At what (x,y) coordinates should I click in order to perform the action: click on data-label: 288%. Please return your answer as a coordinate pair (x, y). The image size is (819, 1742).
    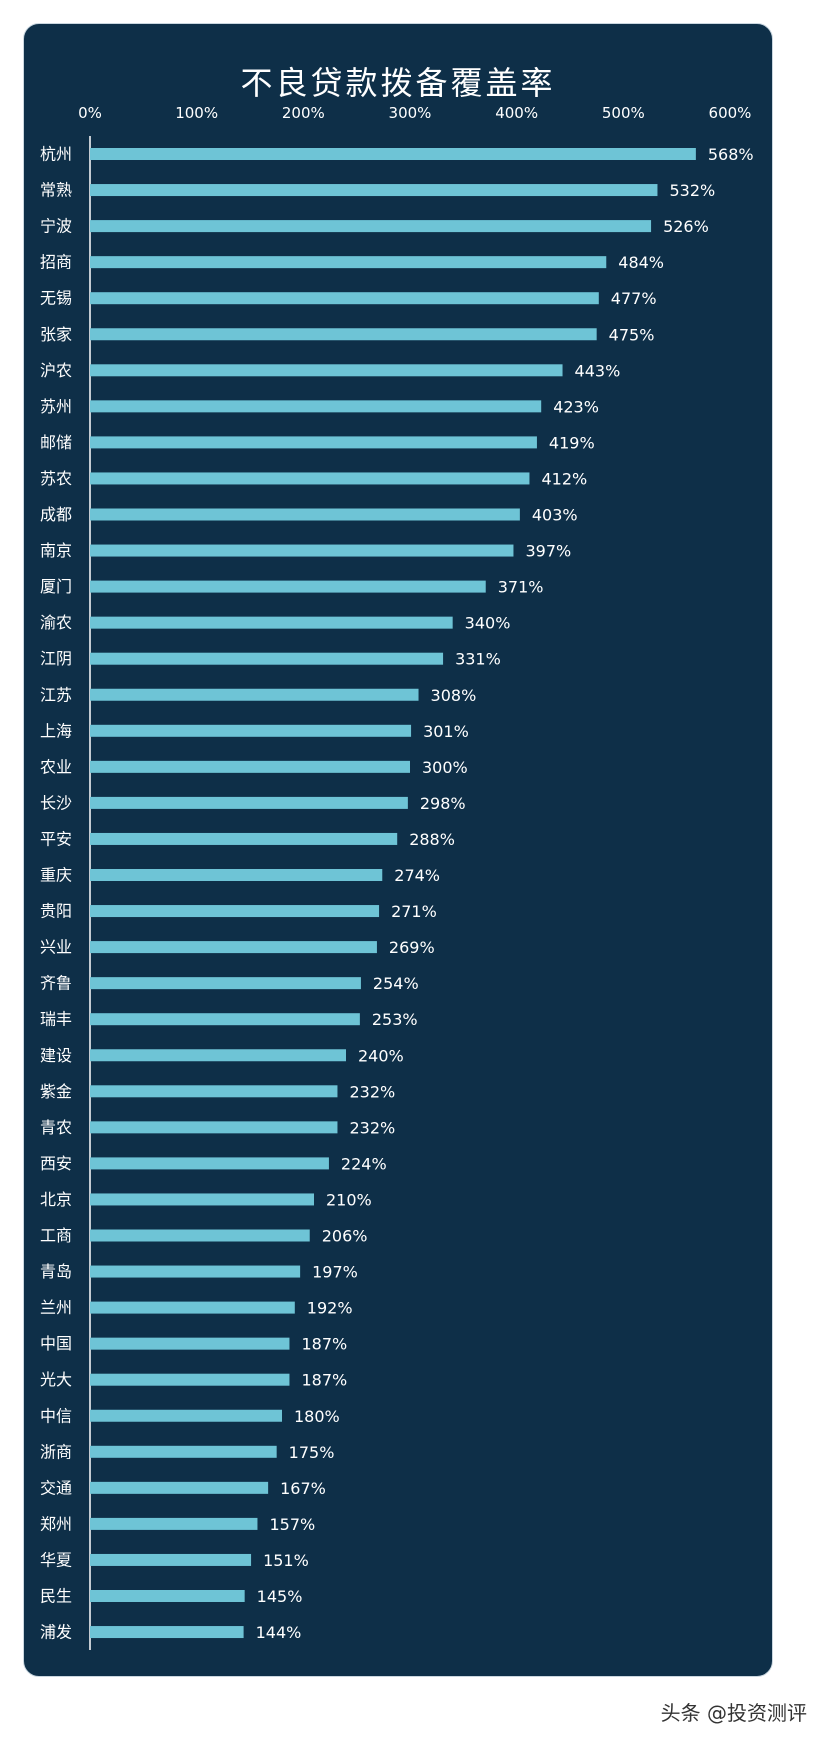
    Looking at the image, I should click on (432, 839).